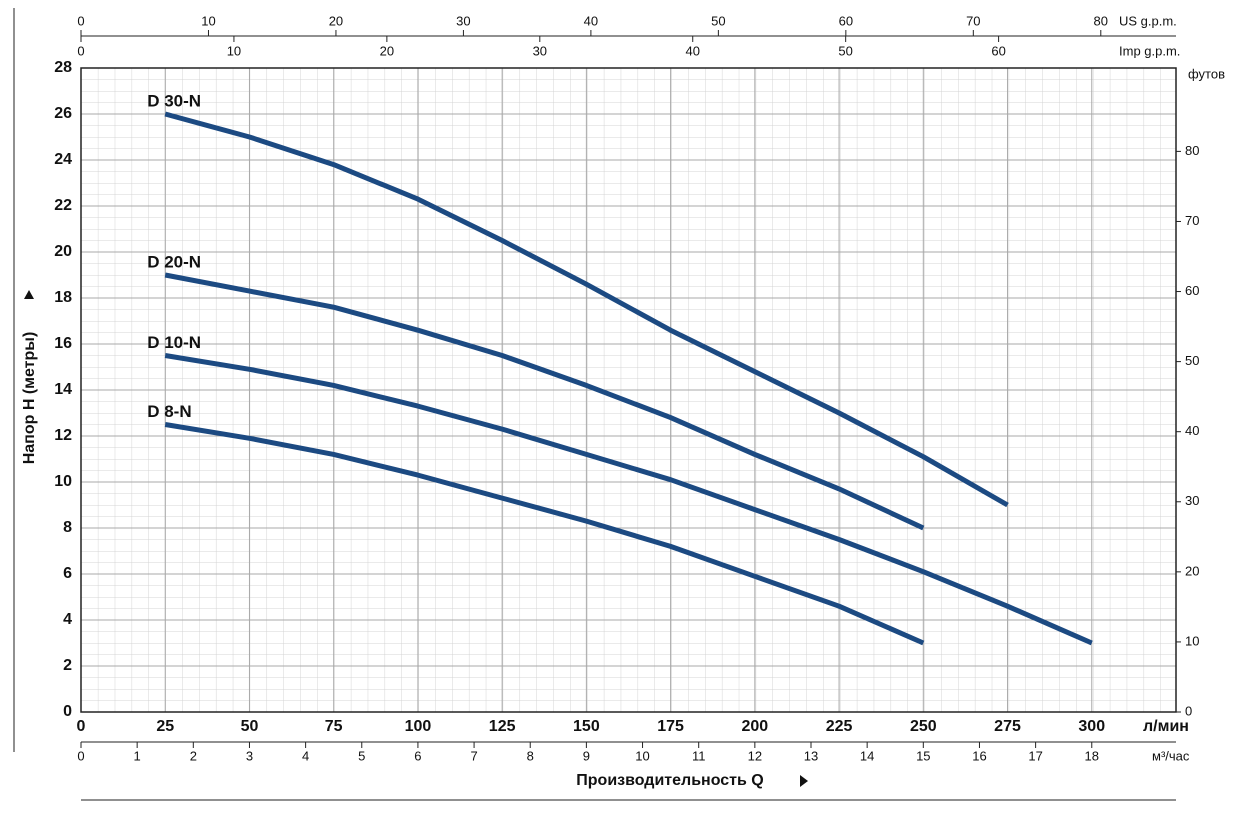  I want to click on y2-tick-label: 80, so click(1192, 150).